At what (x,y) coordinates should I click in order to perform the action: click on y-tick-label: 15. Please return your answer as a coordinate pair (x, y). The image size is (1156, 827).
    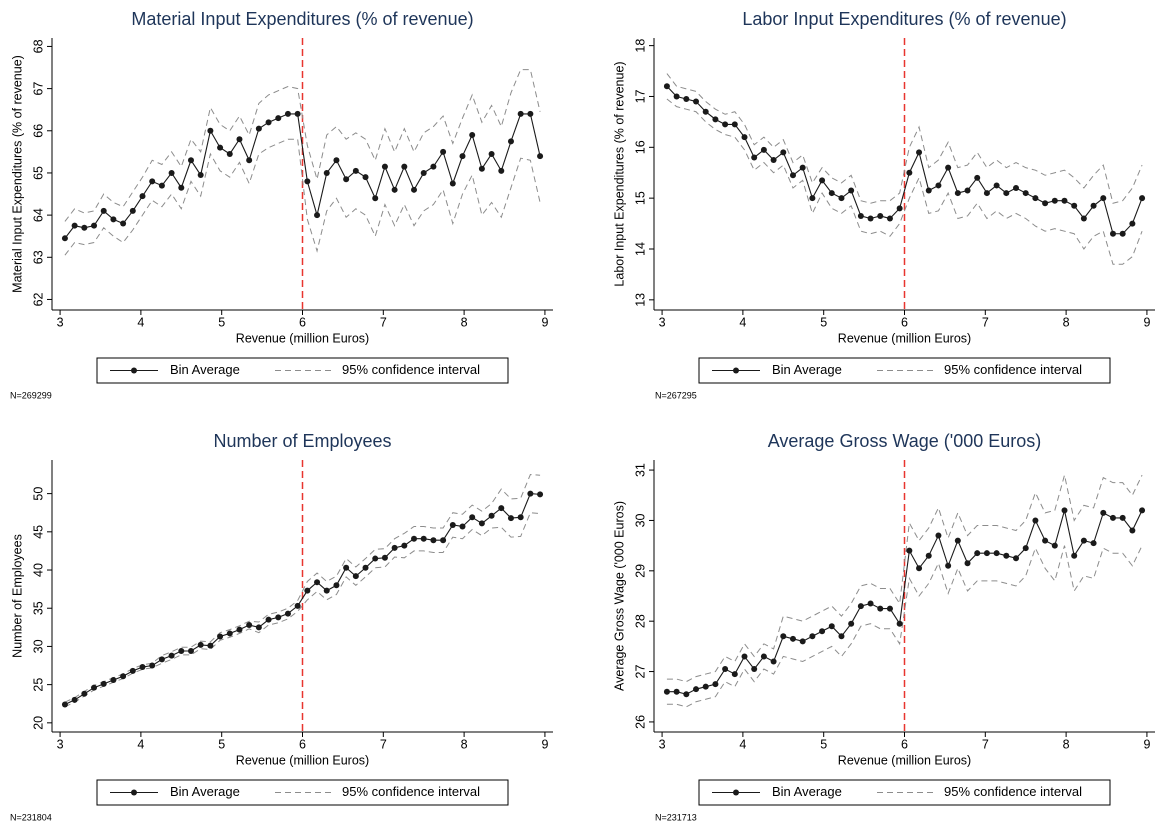
    Looking at the image, I should click on (640, 198).